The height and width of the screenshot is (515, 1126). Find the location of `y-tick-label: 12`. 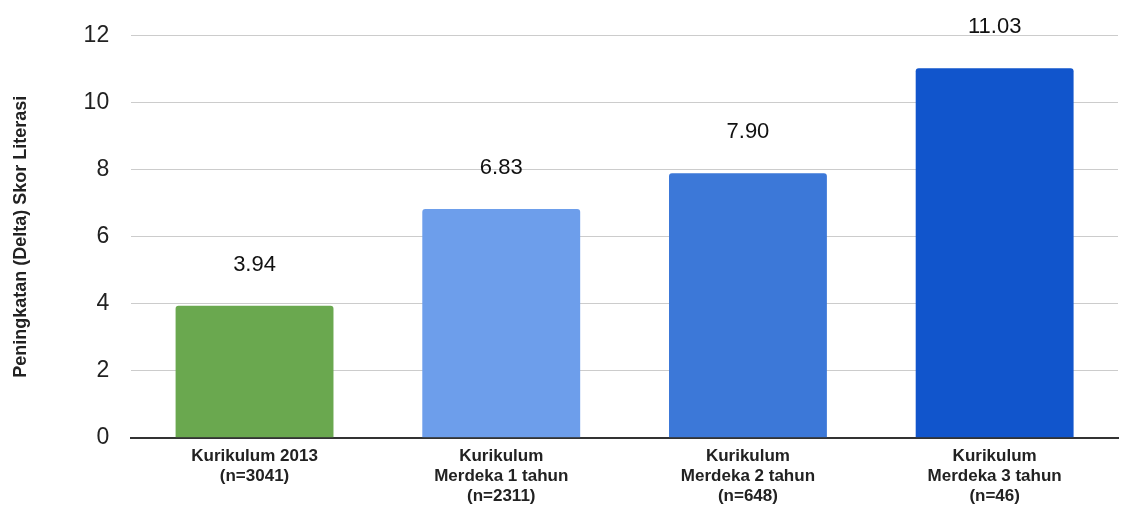

y-tick-label: 12 is located at coordinates (96, 34).